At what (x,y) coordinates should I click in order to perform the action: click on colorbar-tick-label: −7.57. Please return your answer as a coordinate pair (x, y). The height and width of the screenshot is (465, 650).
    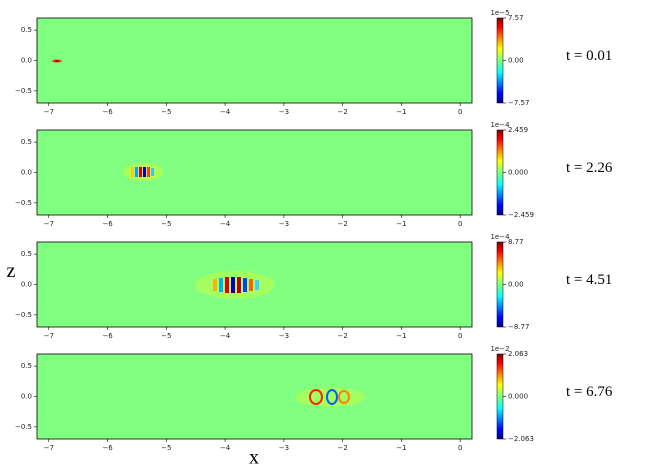
    Looking at the image, I should click on (518, 103).